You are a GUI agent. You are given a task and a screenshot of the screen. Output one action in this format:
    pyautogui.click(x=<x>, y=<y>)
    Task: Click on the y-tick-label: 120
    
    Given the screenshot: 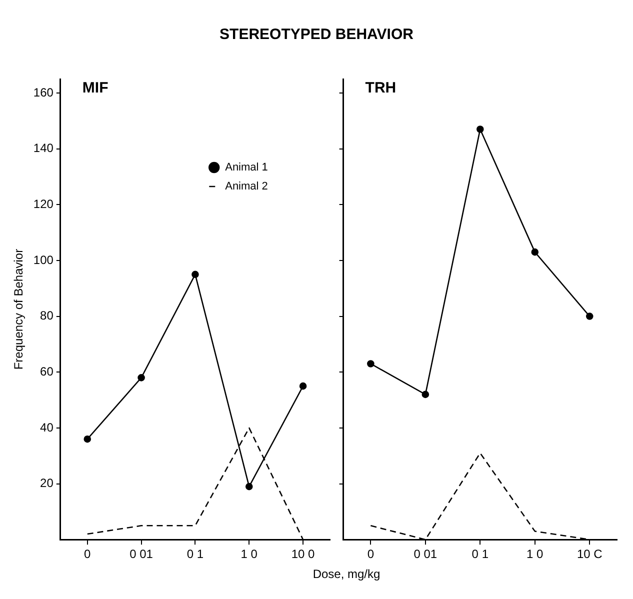 What is the action you would take?
    pyautogui.click(x=43, y=203)
    